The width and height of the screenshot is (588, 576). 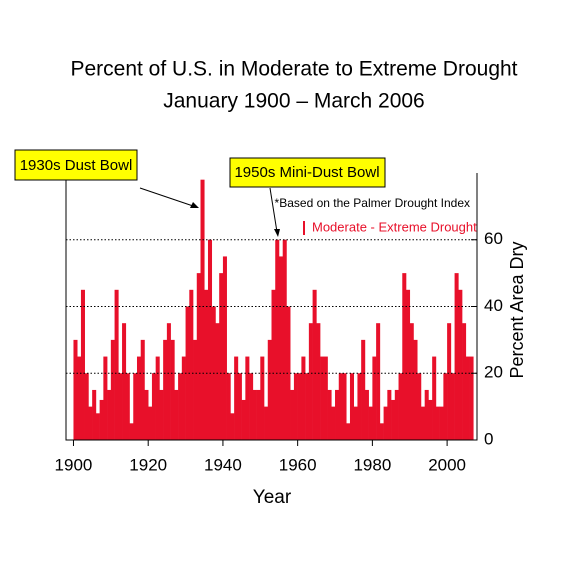 I want to click on x-tick-label: 2000, so click(x=447, y=464).